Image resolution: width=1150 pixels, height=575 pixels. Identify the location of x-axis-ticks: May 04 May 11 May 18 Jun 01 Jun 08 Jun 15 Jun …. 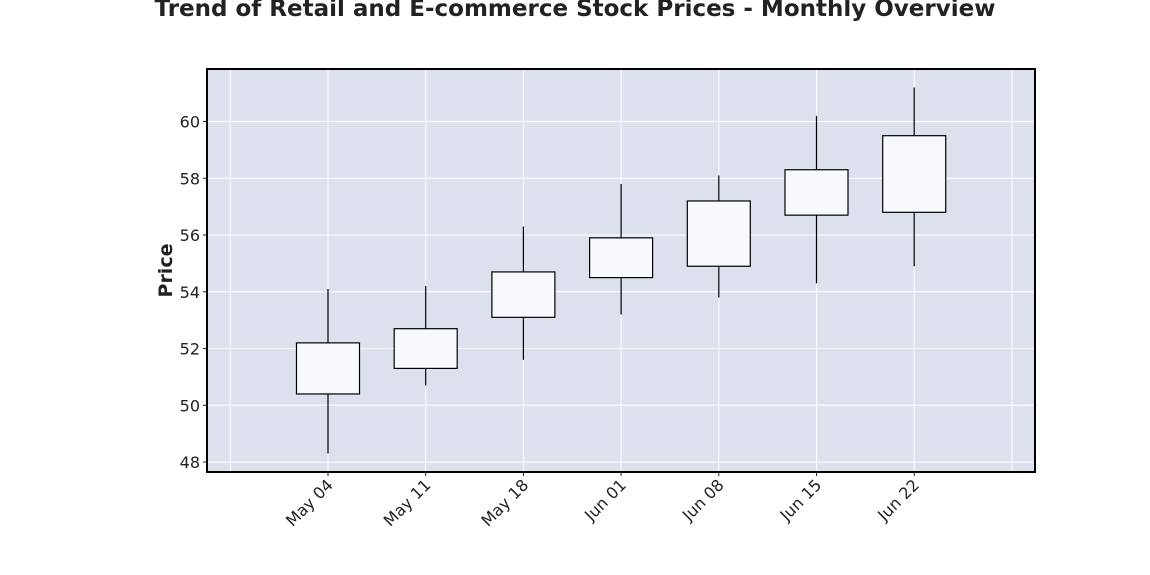
(602, 501).